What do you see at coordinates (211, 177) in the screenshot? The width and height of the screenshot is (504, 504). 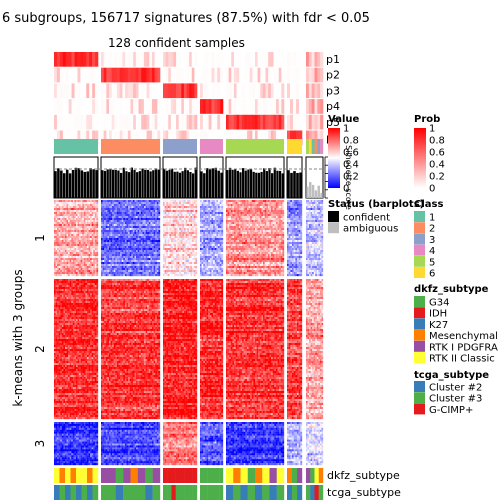 I see `silhouette-frame` at bounding box center [211, 177].